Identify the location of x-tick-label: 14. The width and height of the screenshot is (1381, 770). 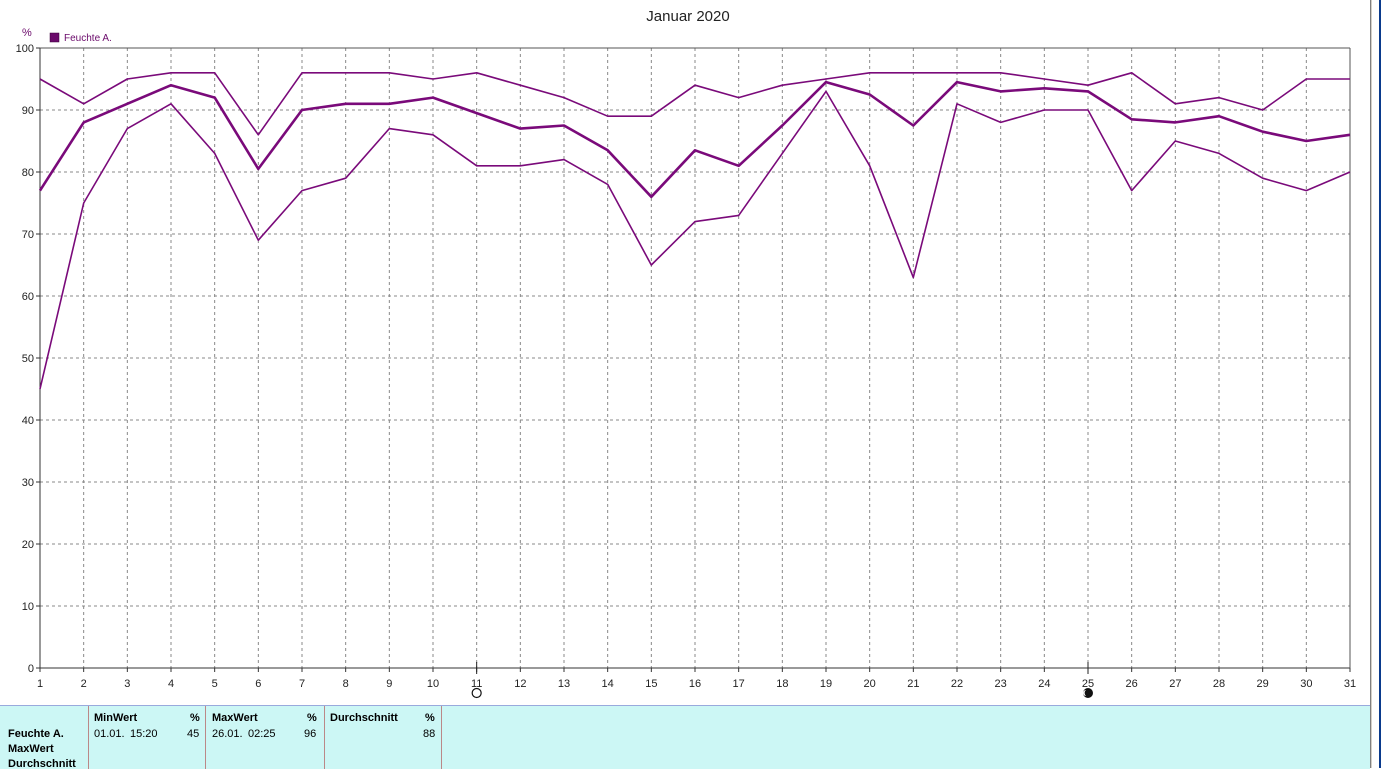
(608, 684).